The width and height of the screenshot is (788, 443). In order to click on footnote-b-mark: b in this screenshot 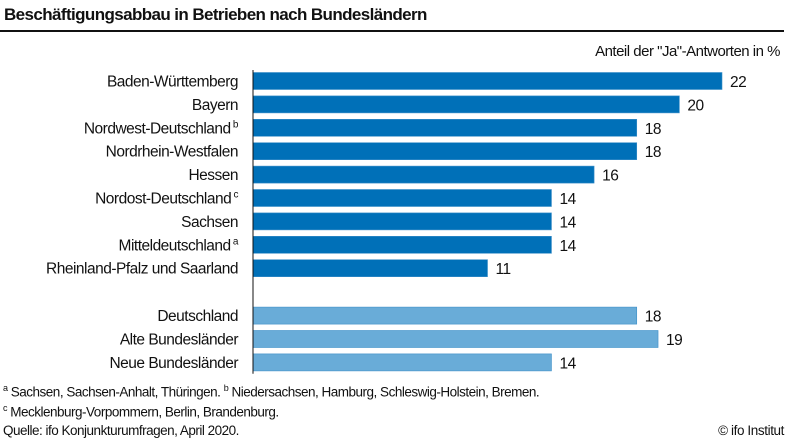, I will do `click(226, 388)`.